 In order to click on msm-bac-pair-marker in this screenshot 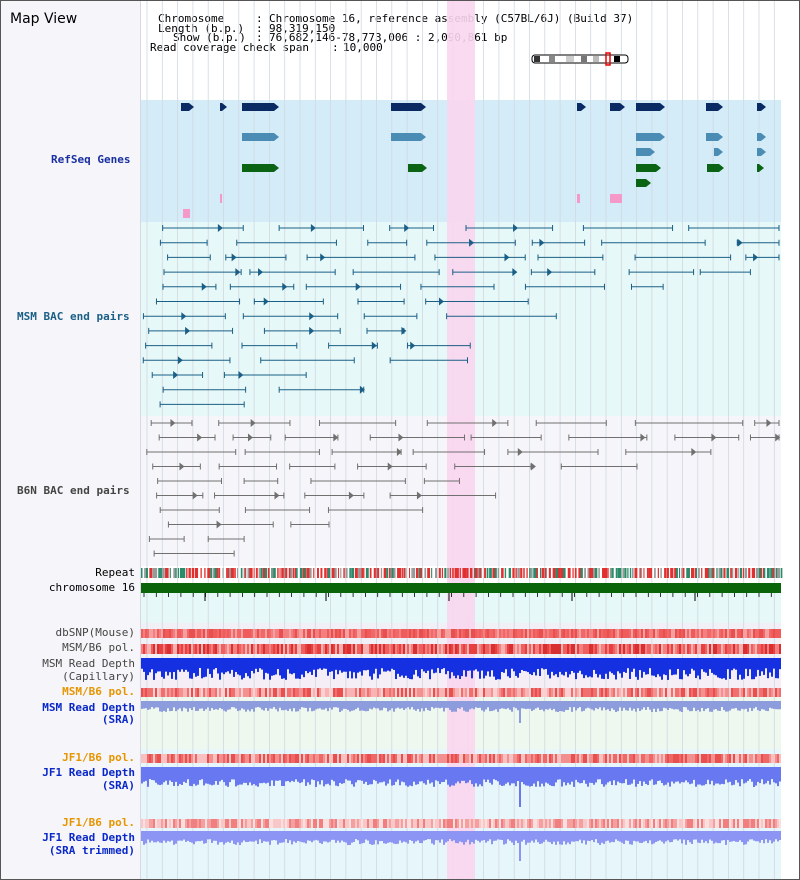, I will do `click(261, 272)`.